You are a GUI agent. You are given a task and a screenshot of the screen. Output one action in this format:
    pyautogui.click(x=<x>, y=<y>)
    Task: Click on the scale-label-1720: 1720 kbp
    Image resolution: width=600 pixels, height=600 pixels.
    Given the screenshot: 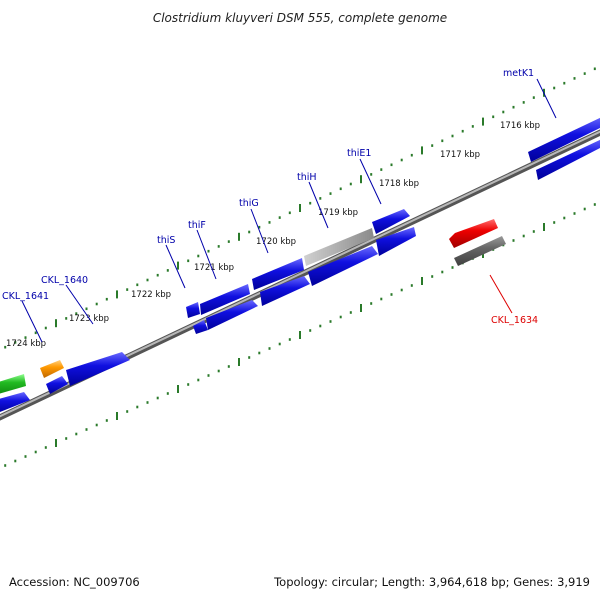 What is the action you would take?
    pyautogui.click(x=276, y=242)
    